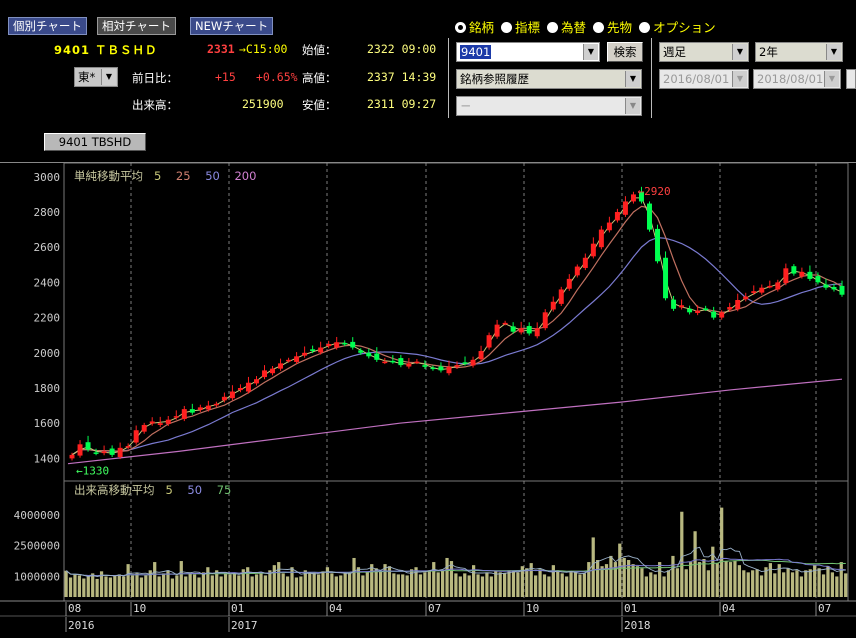 The width and height of the screenshot is (856, 638). What do you see at coordinates (474, 26) in the screenshot?
I see `radio-stock: 銘柄` at bounding box center [474, 26].